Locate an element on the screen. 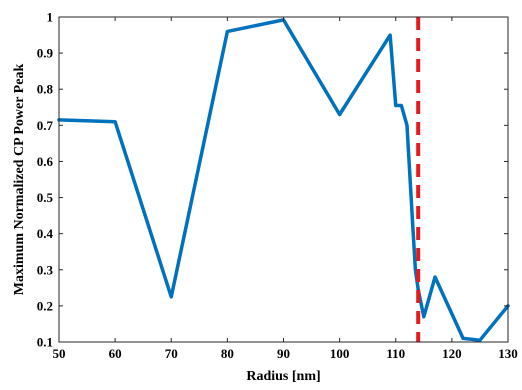 Image resolution: width=522 pixels, height=390 pixels. y-axis-label: Maximum Normalized CP Power Peak is located at coordinates (19, 180).